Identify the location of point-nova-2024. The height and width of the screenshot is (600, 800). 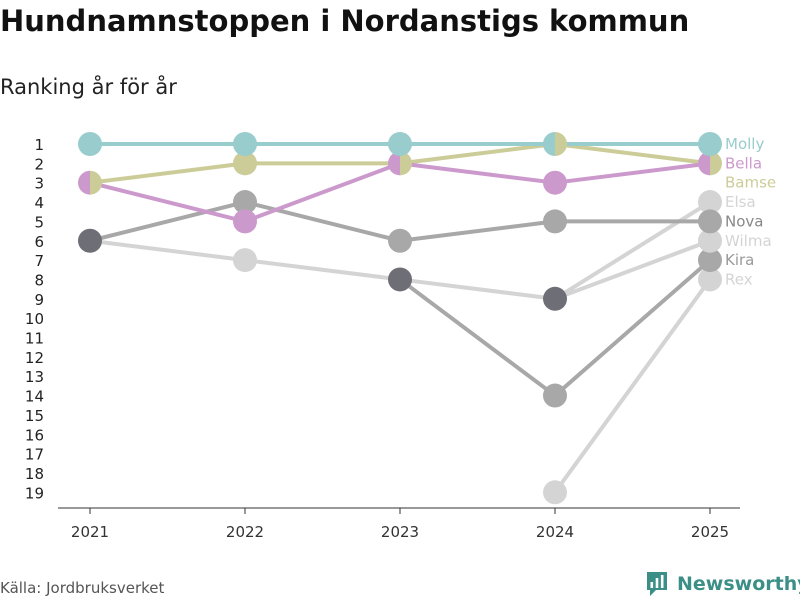
(555, 221).